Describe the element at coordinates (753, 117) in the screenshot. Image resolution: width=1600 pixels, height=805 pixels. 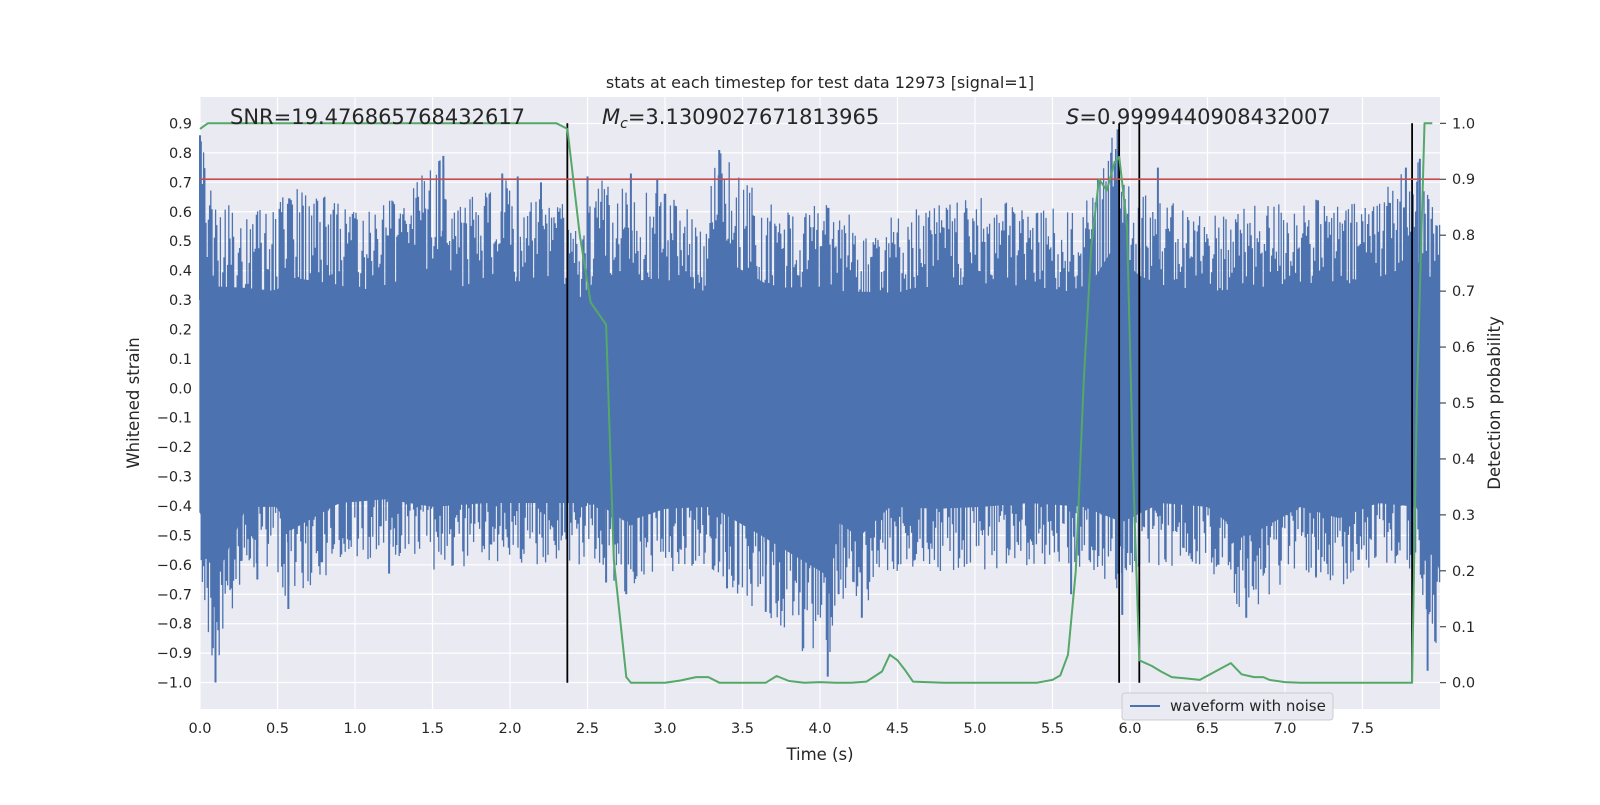
I see `mc-value: =3.1309027671813965` at that location.